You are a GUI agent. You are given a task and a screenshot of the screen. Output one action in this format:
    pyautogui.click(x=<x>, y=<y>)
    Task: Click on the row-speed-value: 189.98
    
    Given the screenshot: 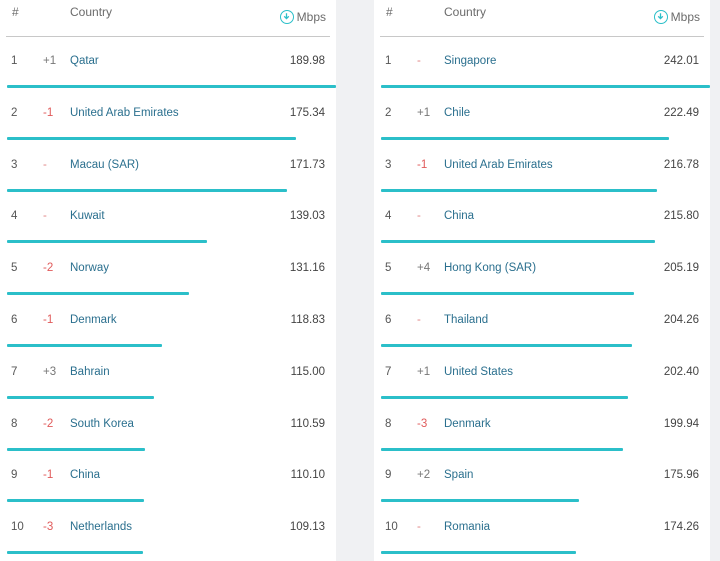 What is the action you would take?
    pyautogui.click(x=307, y=61)
    